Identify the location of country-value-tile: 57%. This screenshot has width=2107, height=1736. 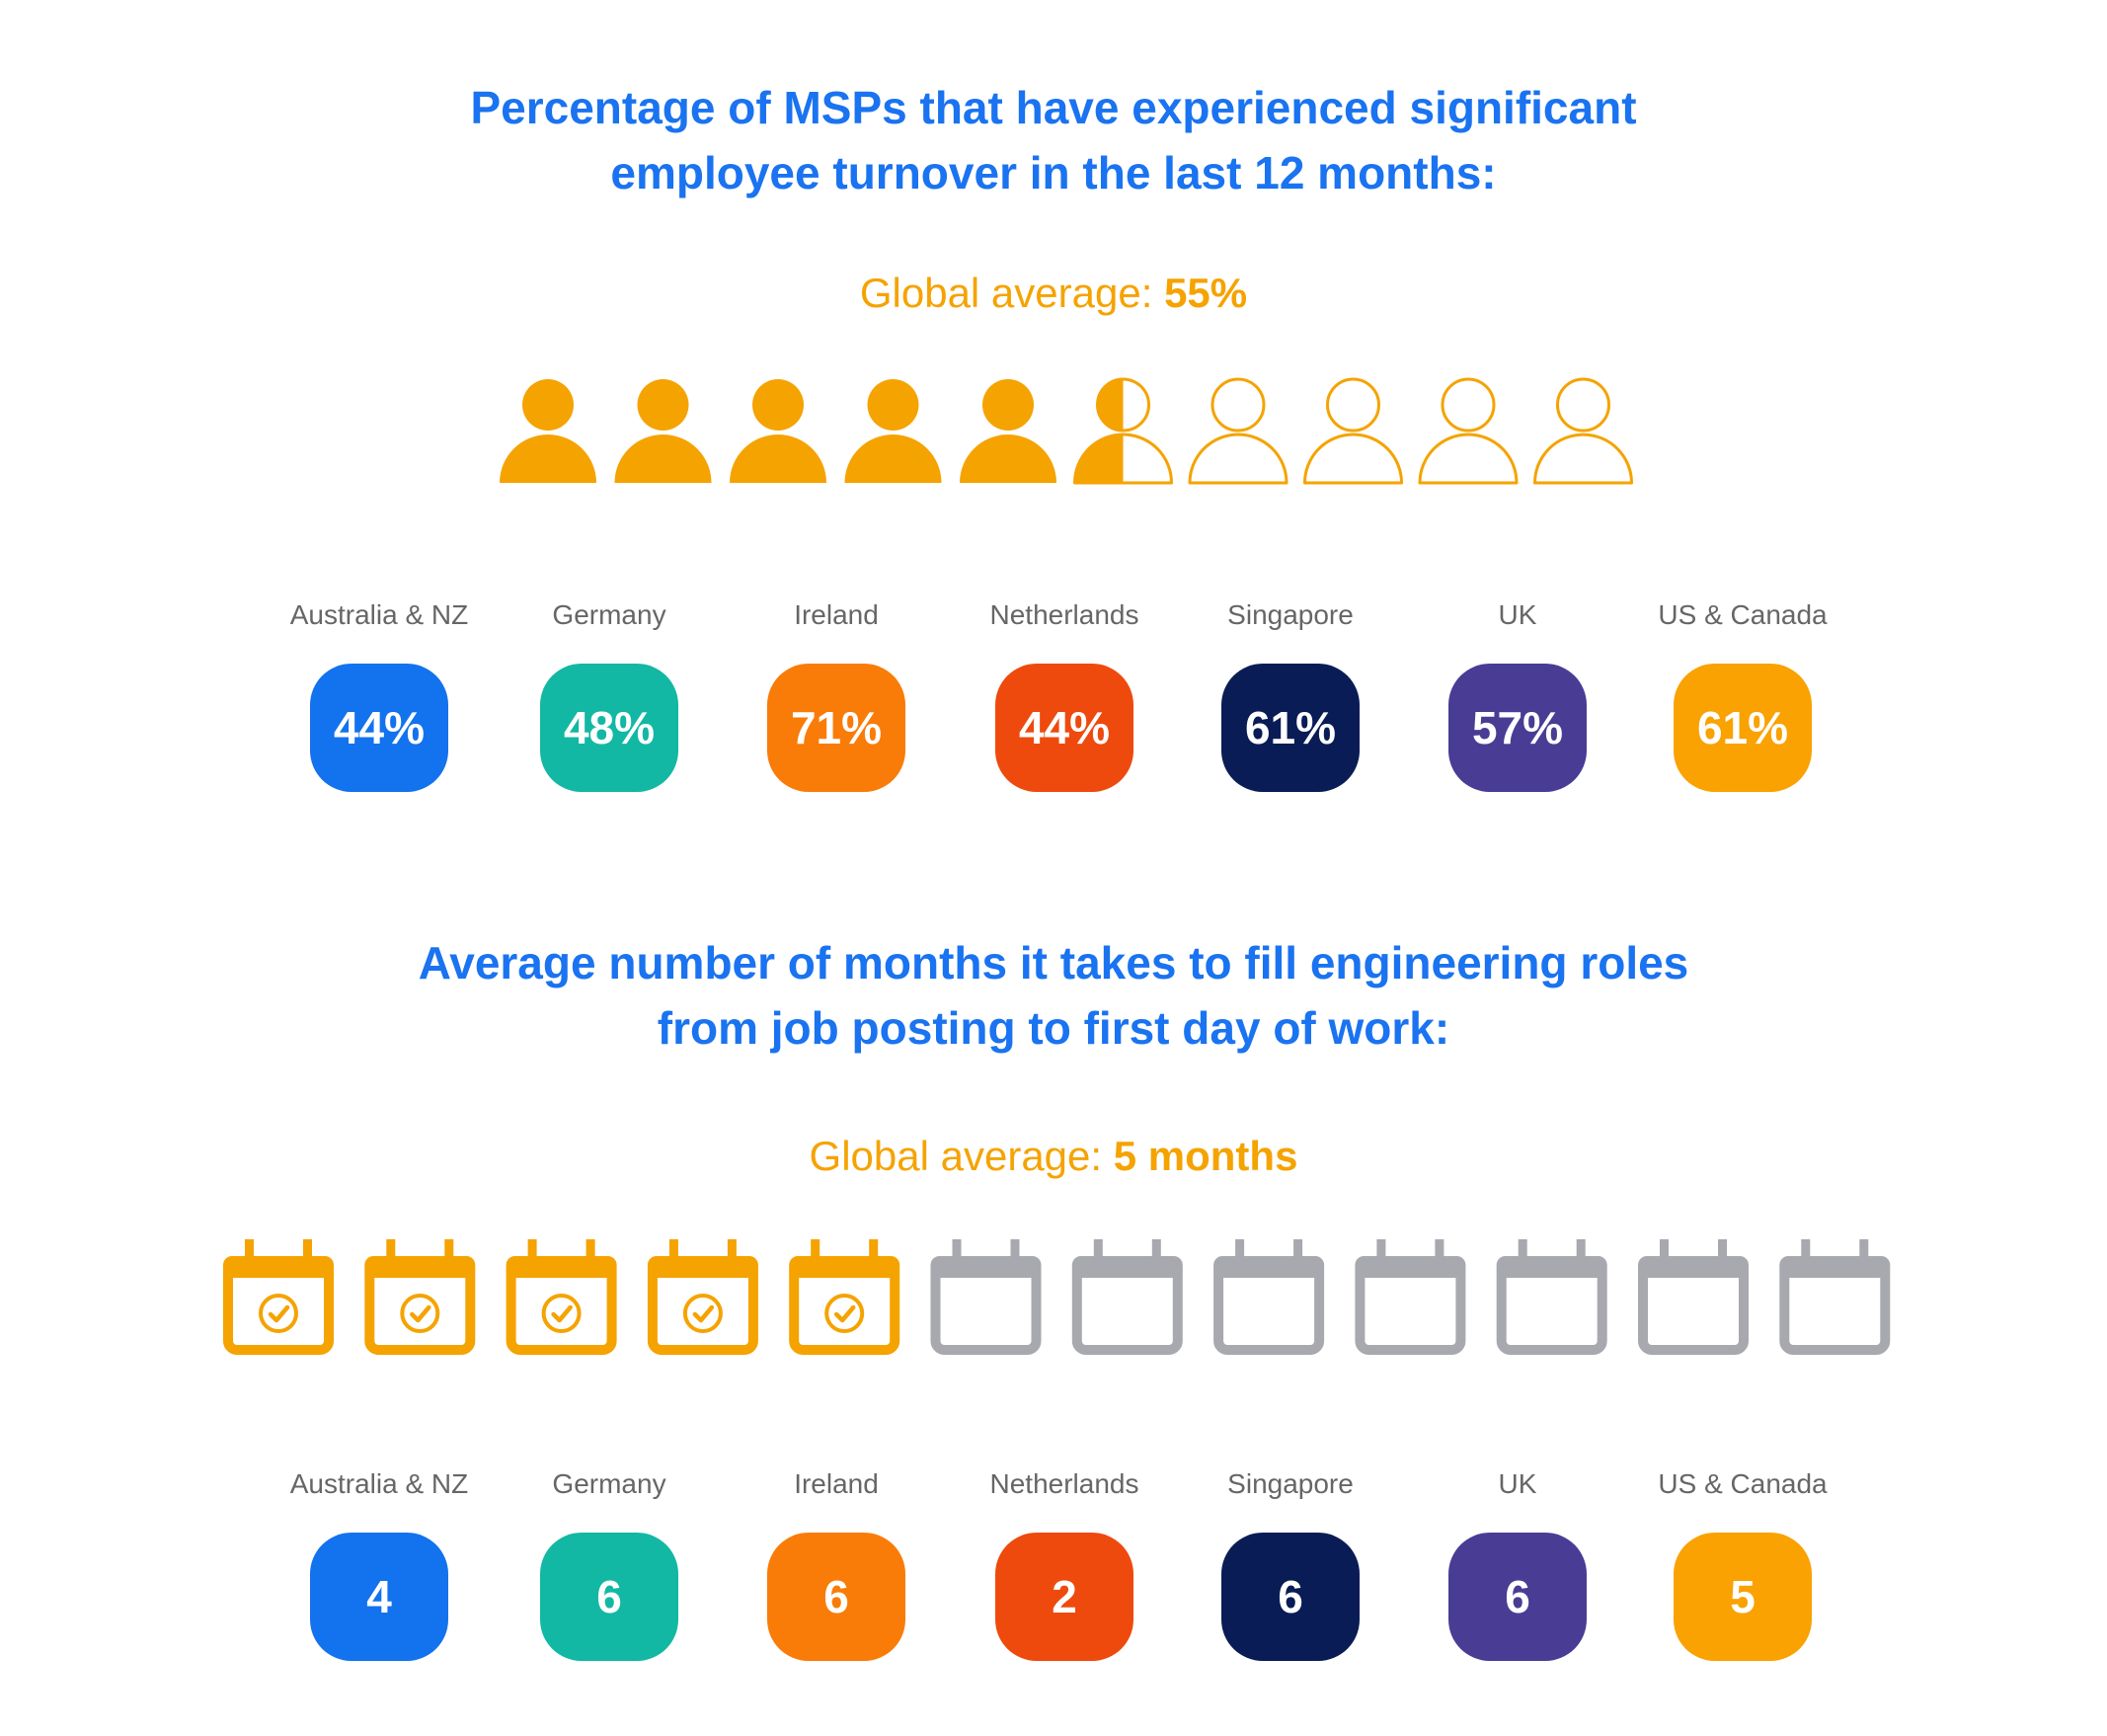
(1517, 728).